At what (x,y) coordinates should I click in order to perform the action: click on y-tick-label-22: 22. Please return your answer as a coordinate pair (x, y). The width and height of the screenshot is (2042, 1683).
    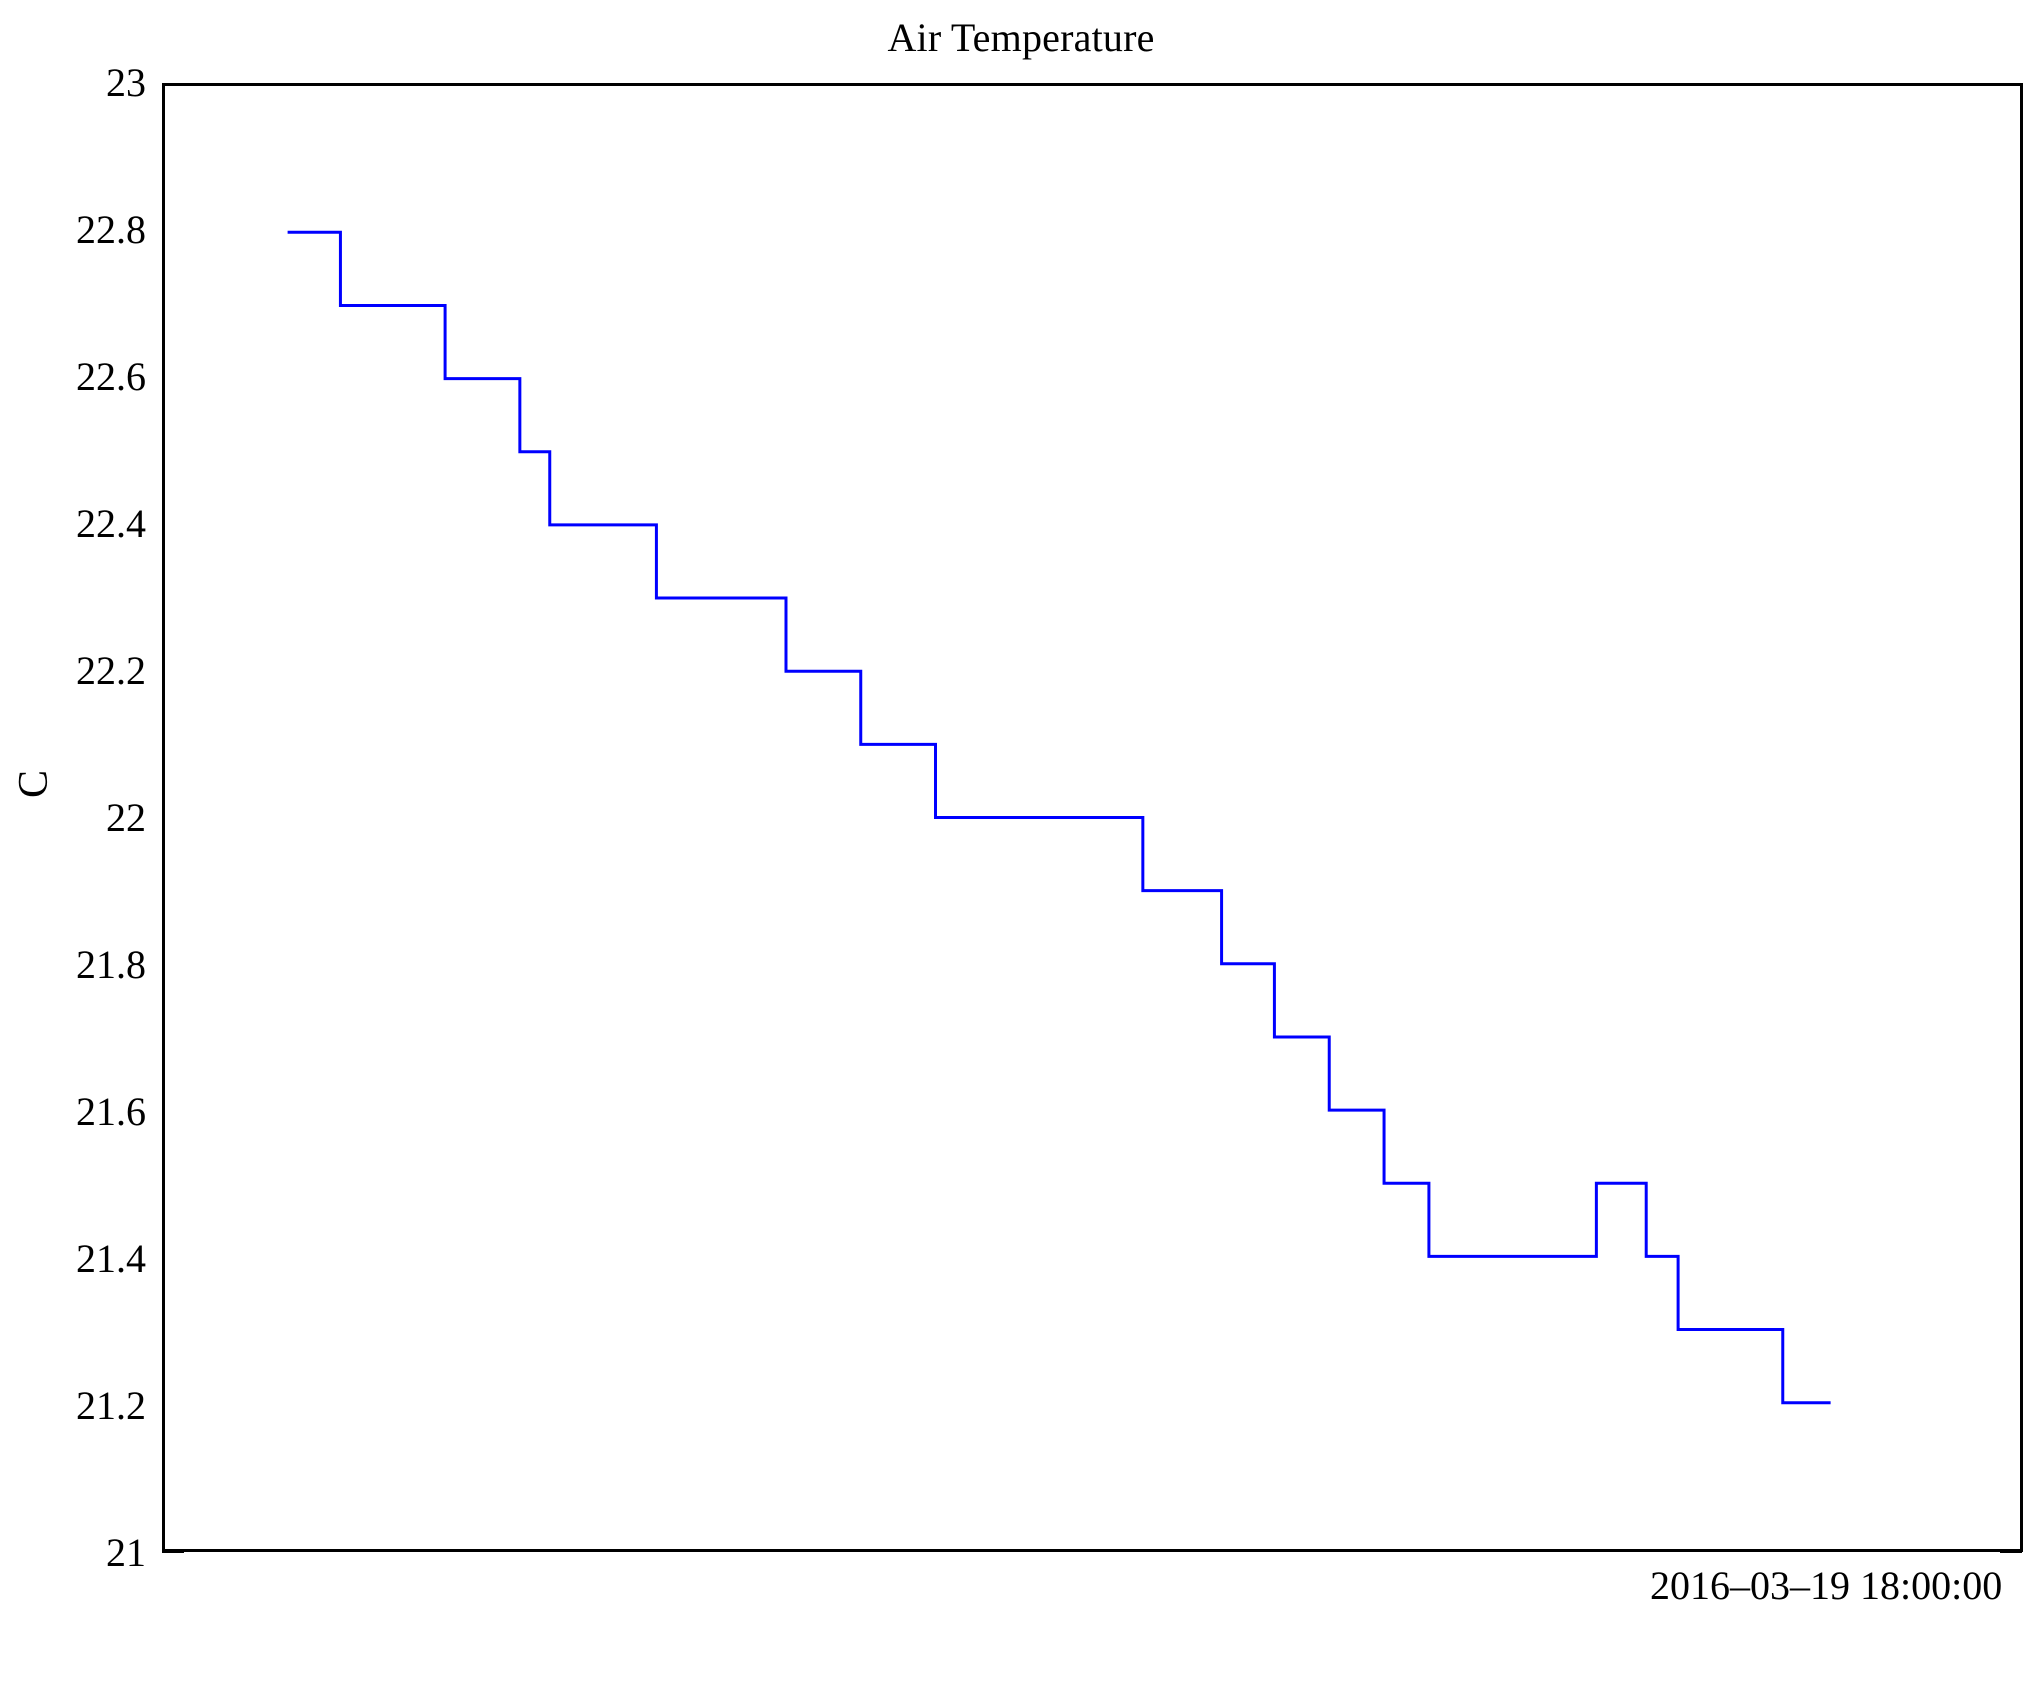
    Looking at the image, I should click on (126, 817).